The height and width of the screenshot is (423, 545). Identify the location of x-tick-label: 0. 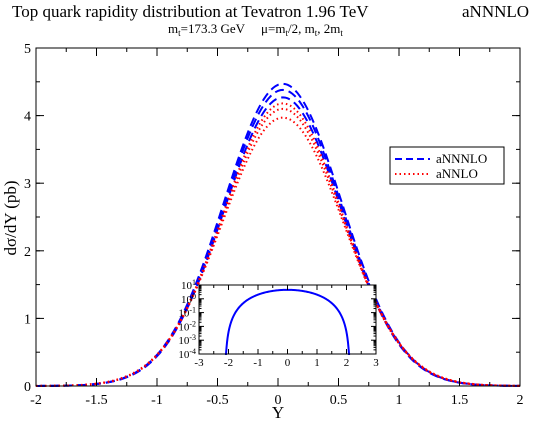
(278, 400).